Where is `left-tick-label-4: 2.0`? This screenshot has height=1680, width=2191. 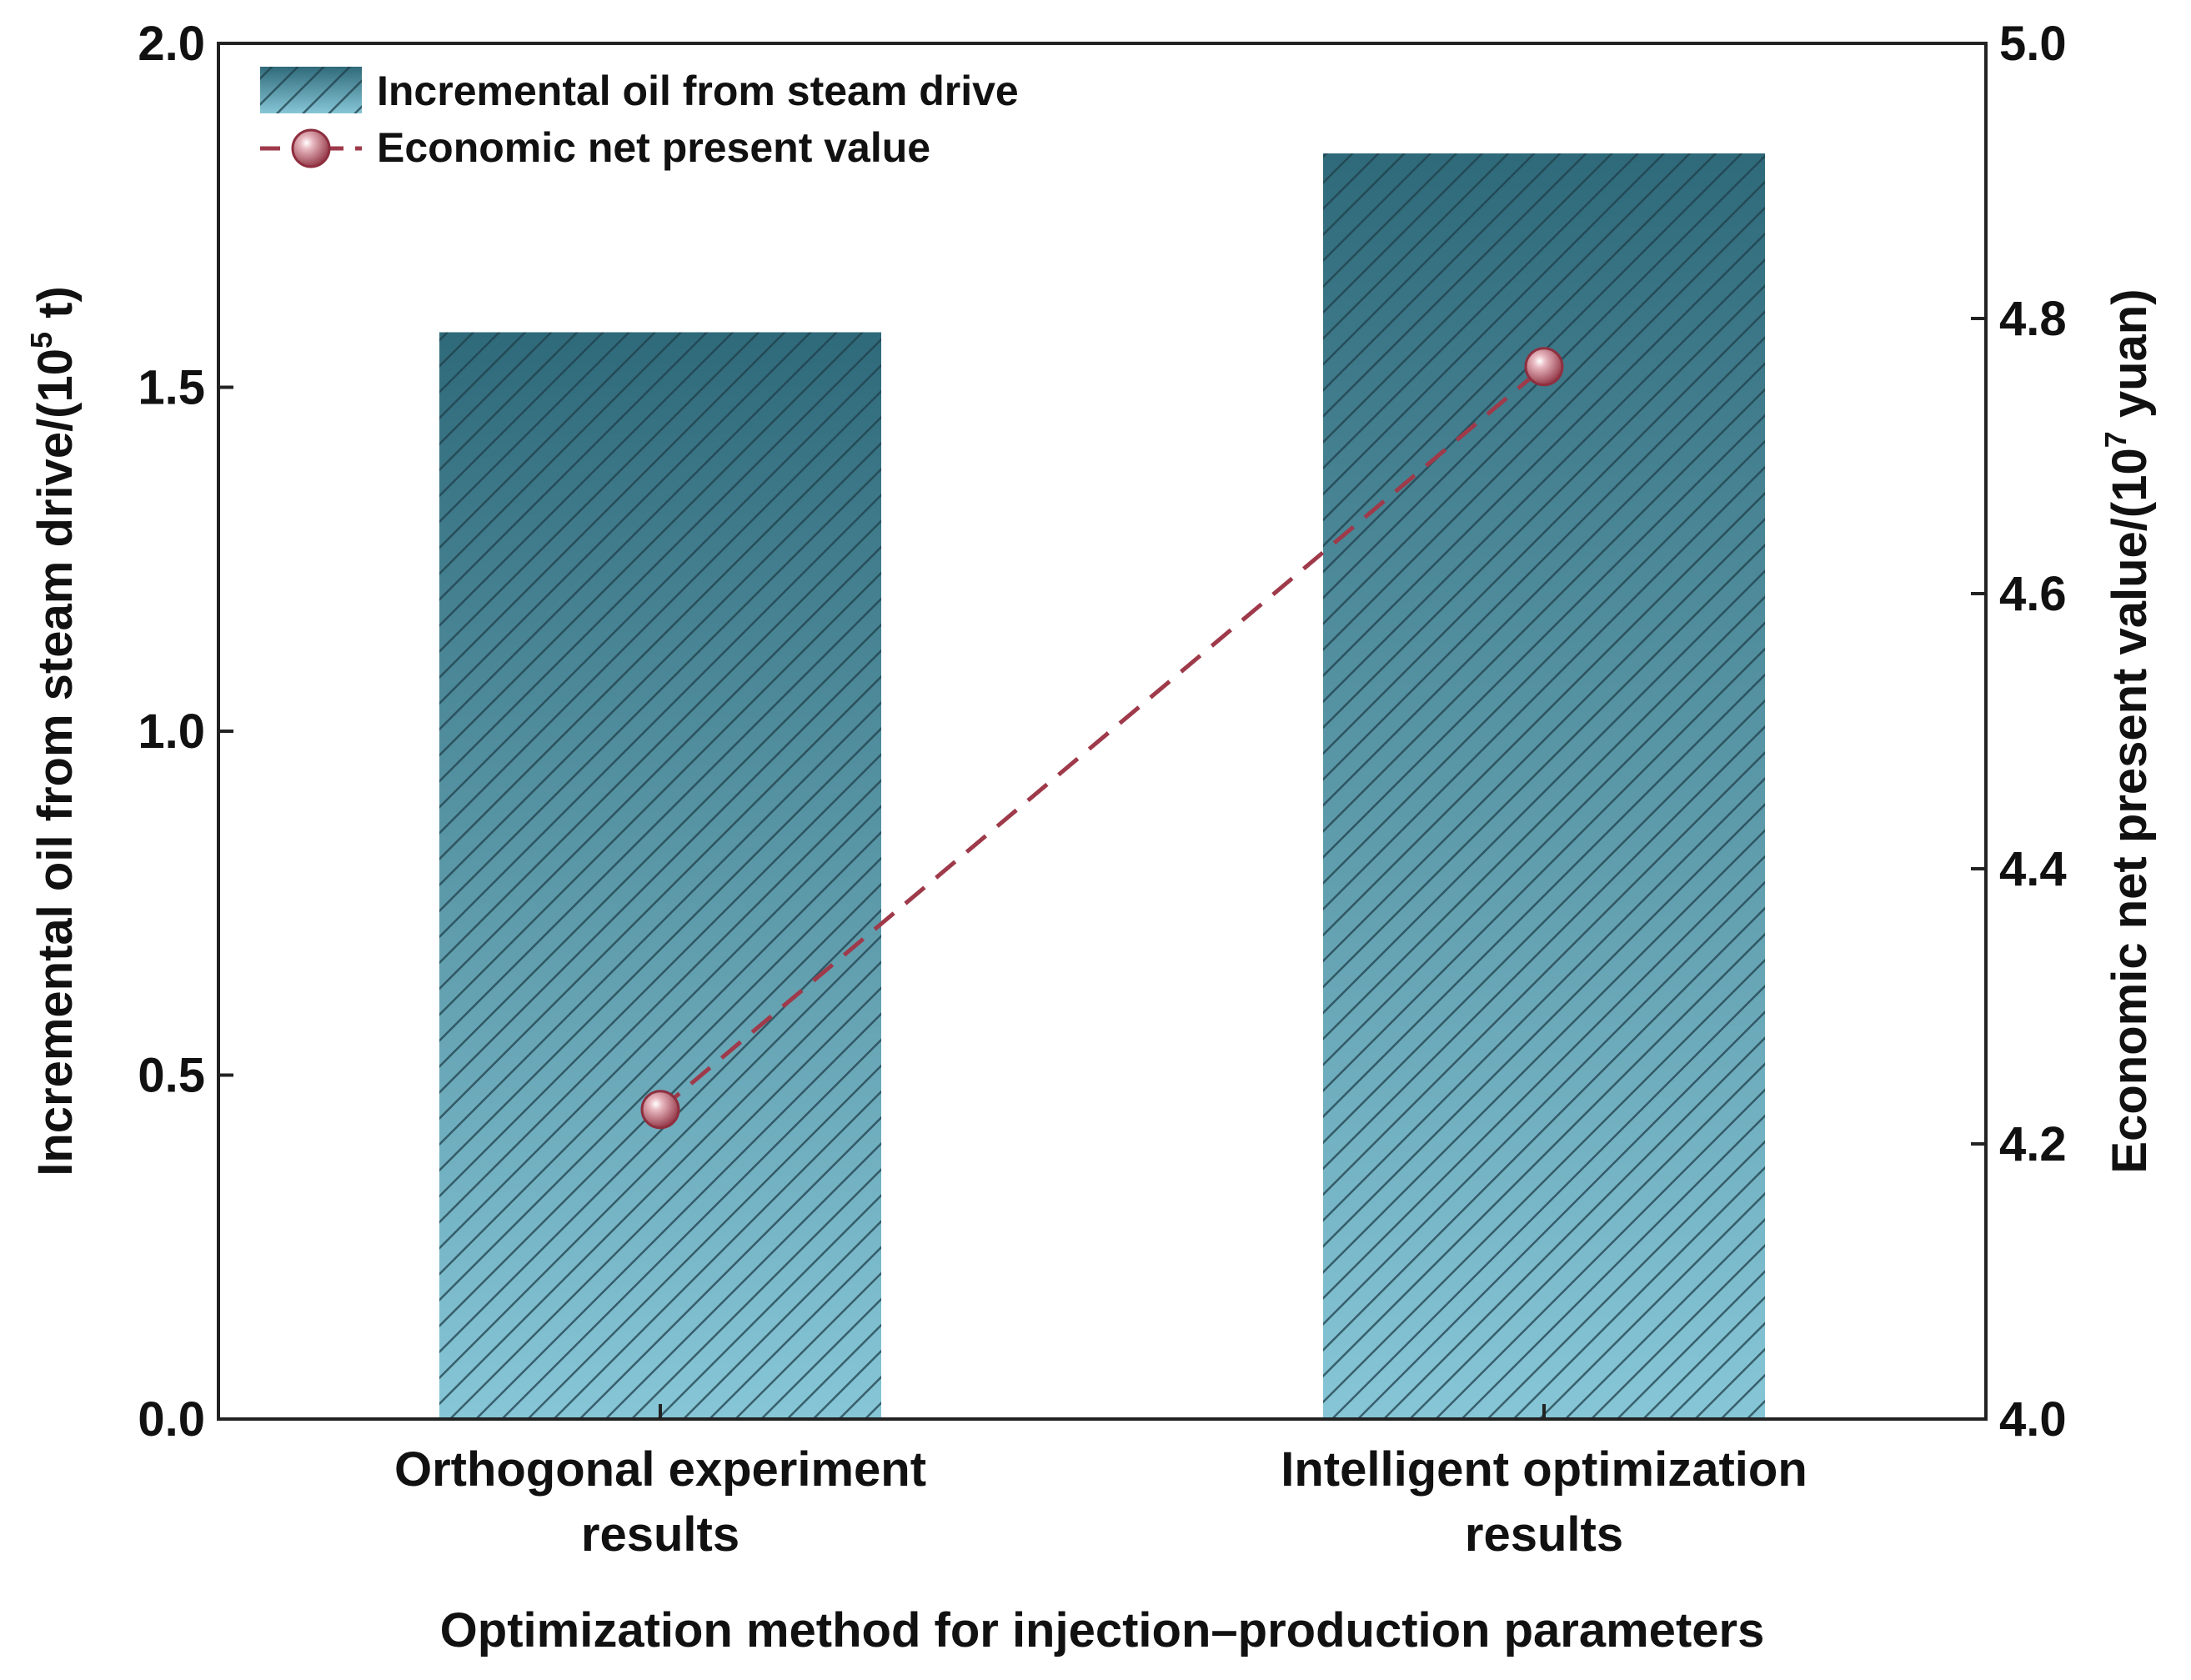 left-tick-label-4: 2.0 is located at coordinates (172, 44).